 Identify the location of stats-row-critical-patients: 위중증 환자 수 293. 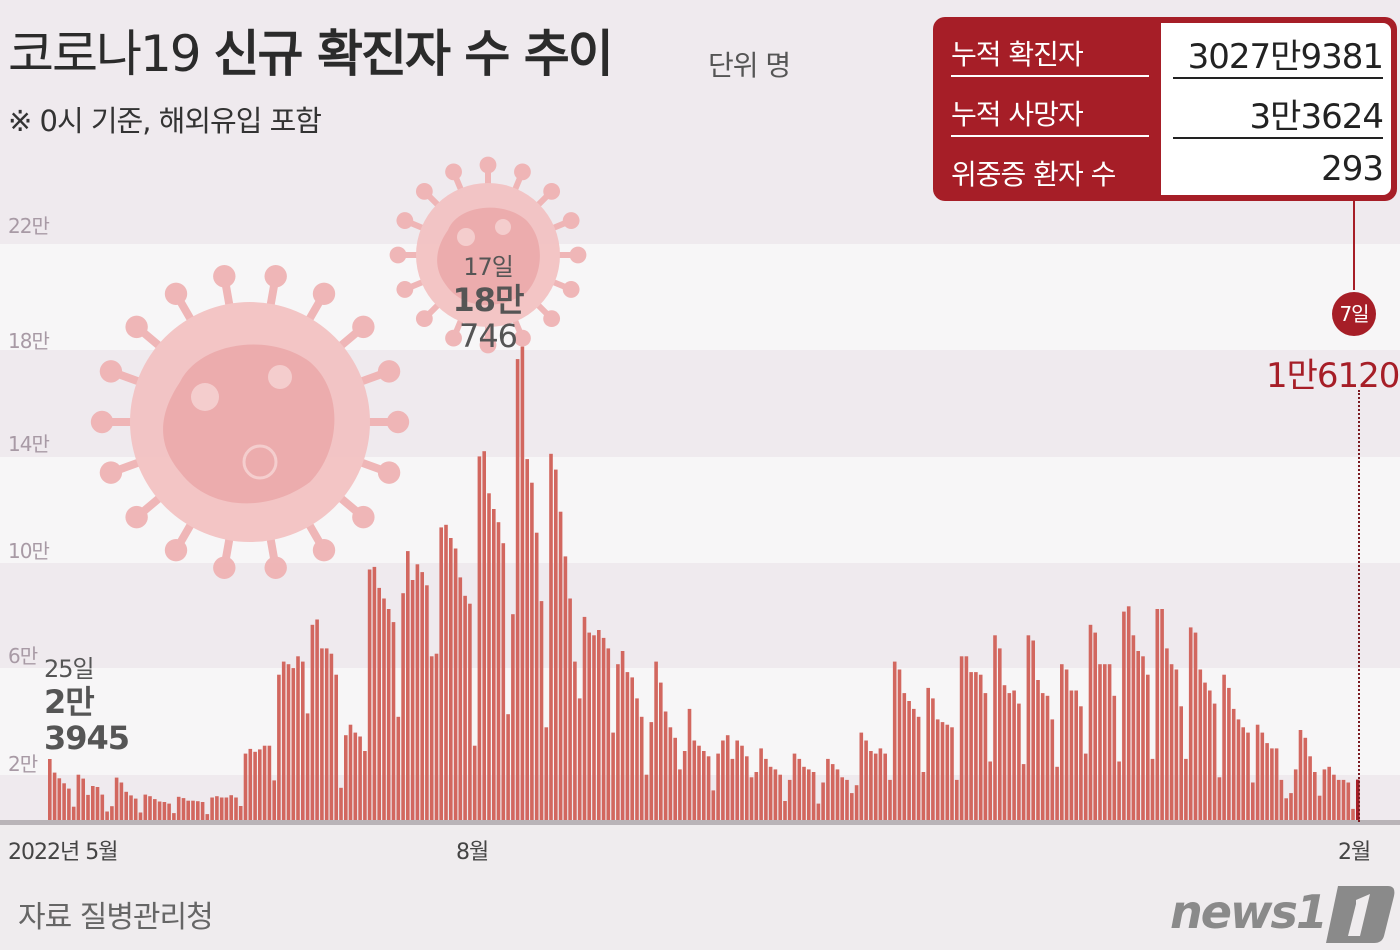
(1165, 172).